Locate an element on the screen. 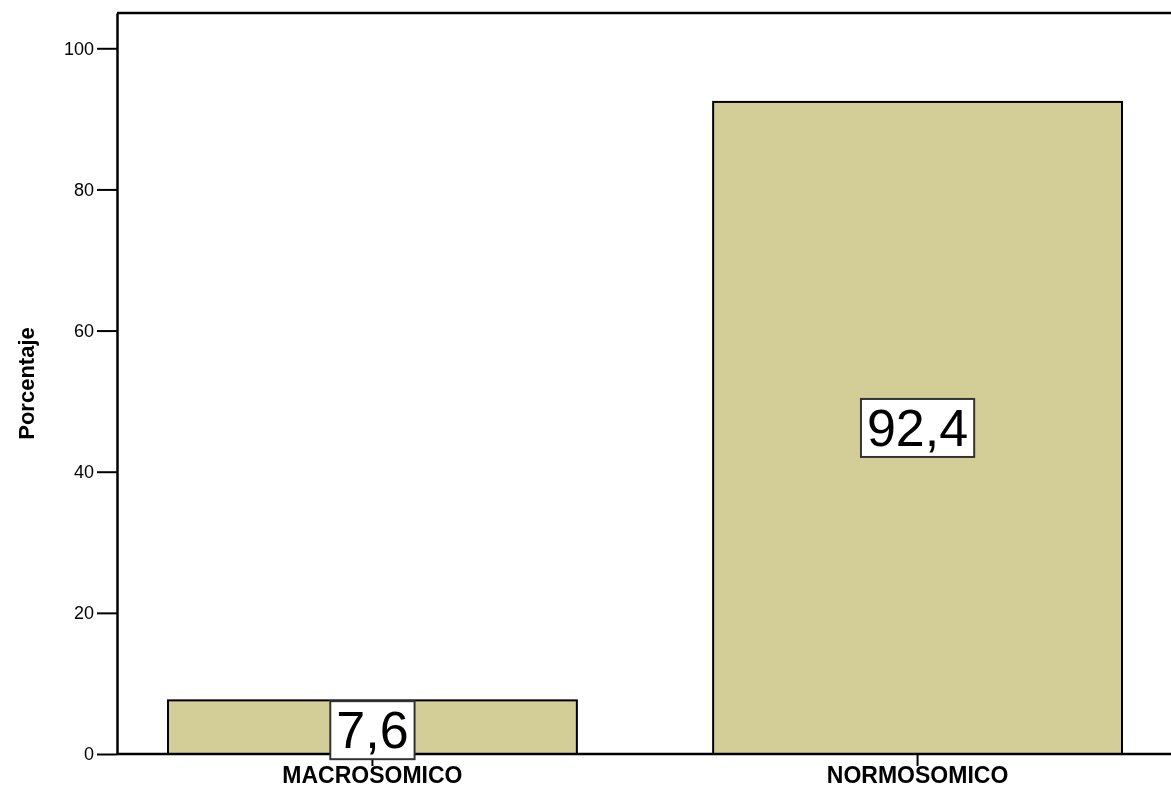  y-tick-label: 20 is located at coordinates (83, 613).